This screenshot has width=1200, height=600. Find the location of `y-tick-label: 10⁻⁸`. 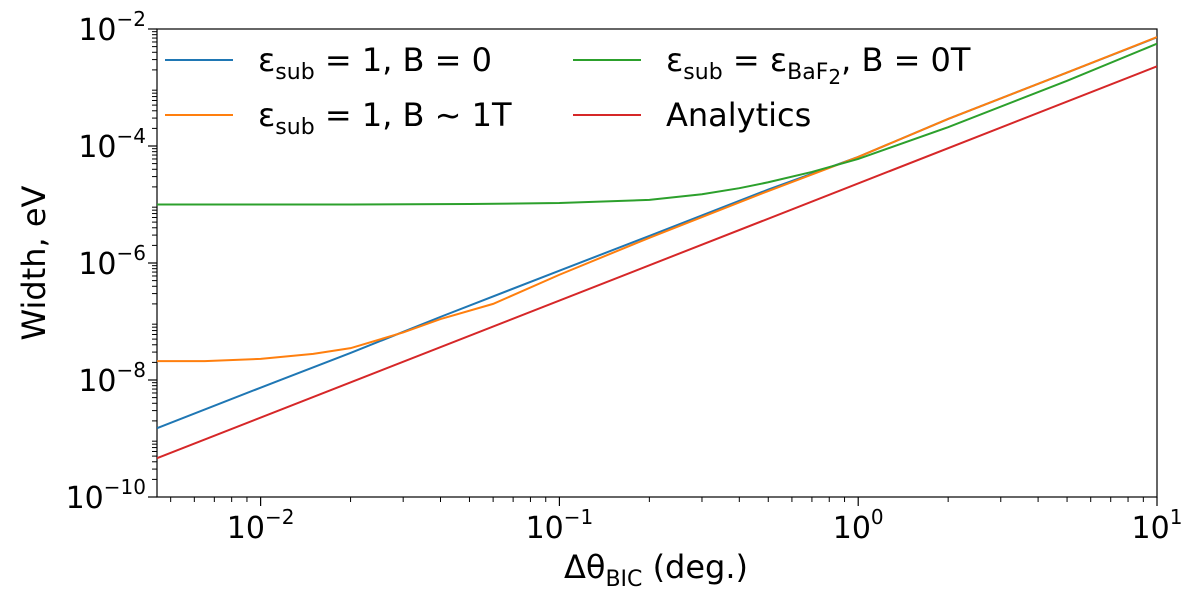

y-tick-label: 10⁻⁸ is located at coordinates (112, 378).